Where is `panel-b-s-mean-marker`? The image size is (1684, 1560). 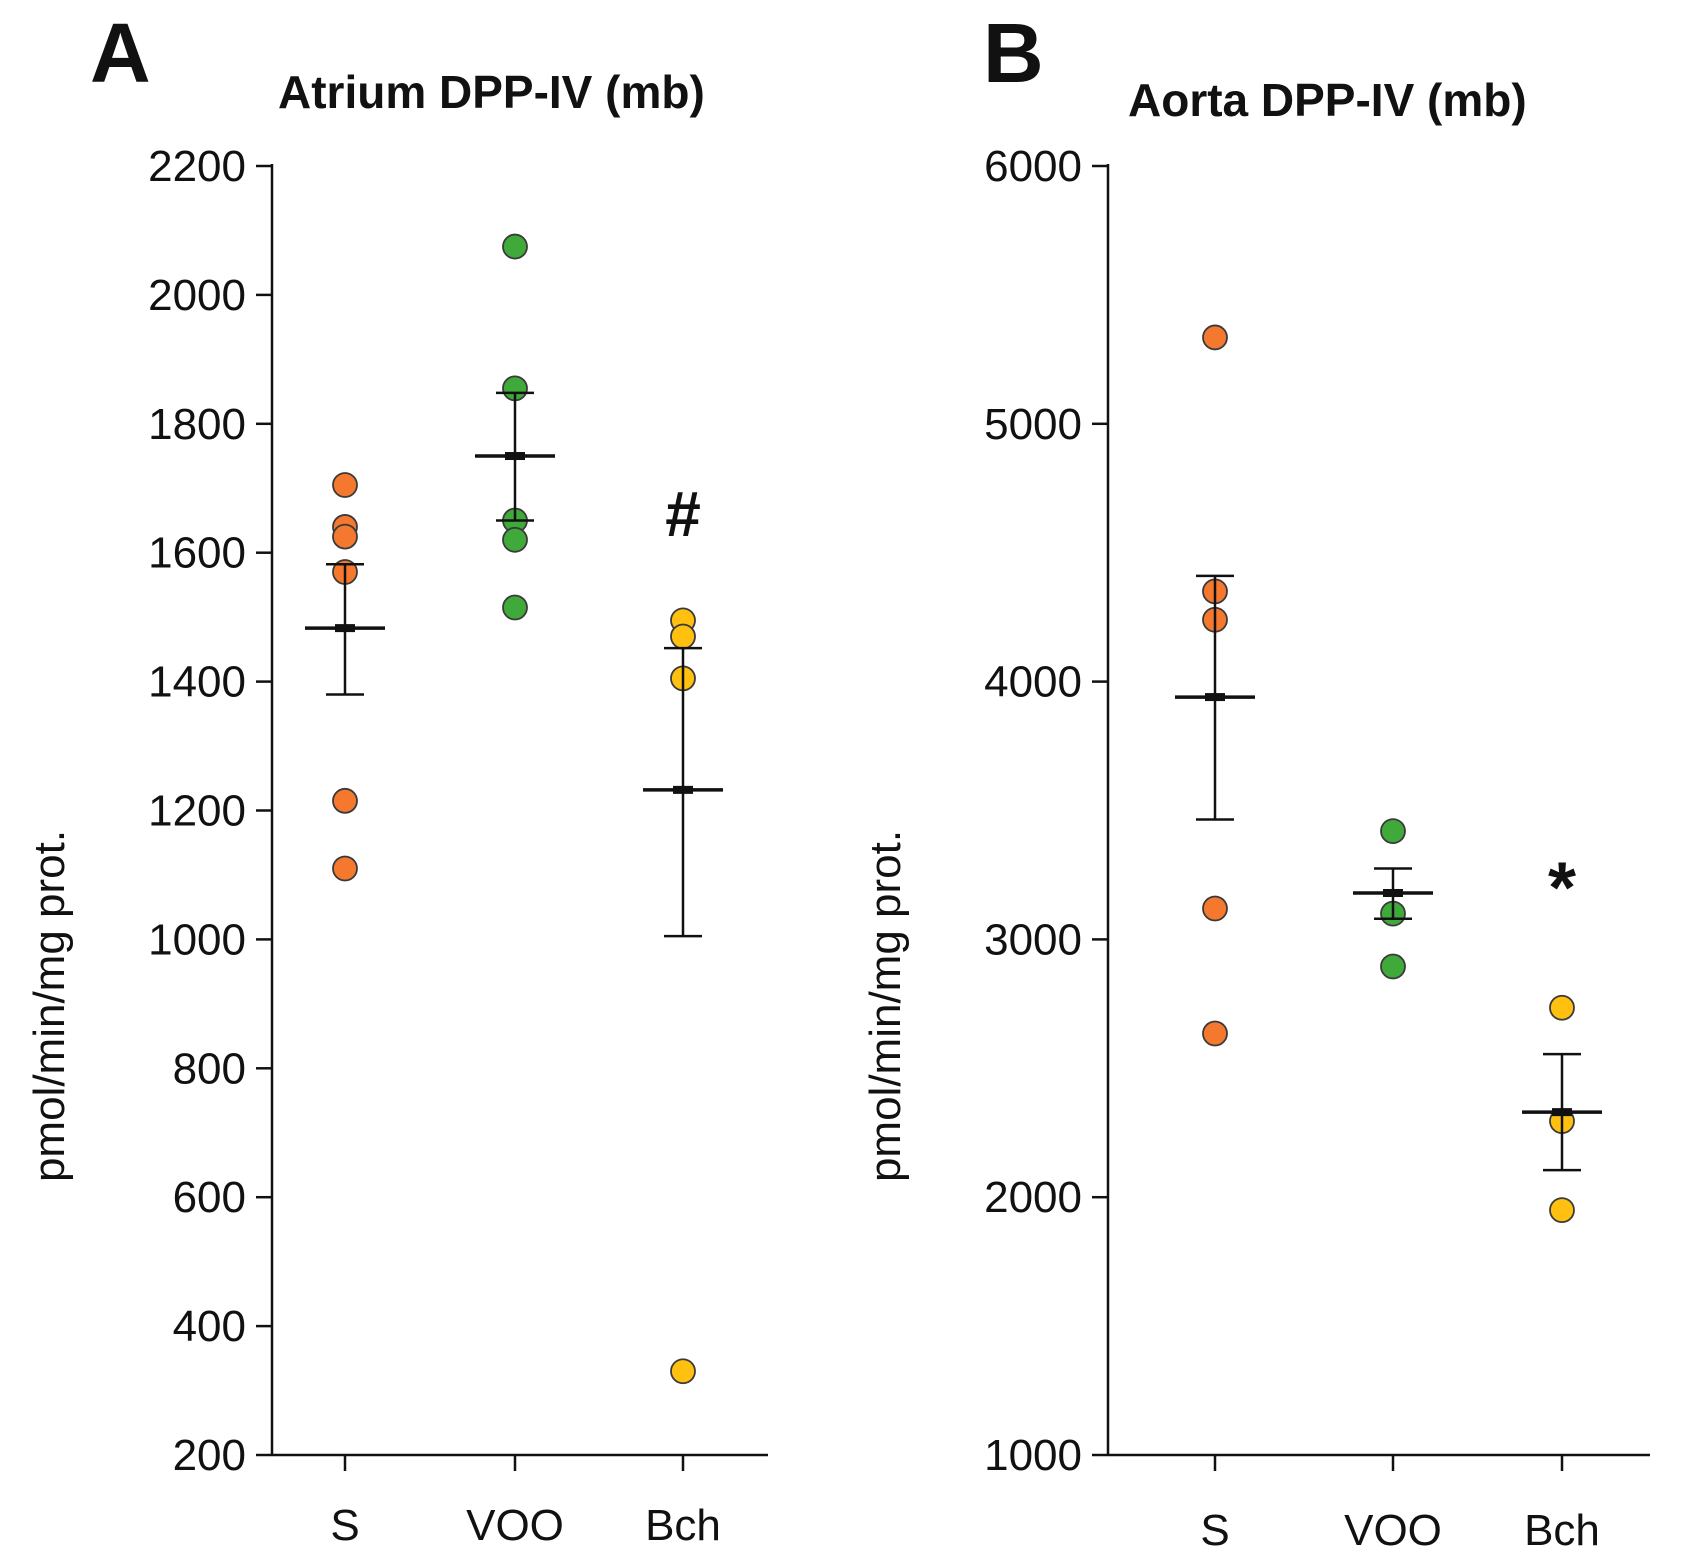 panel-b-s-mean-marker is located at coordinates (1215, 697).